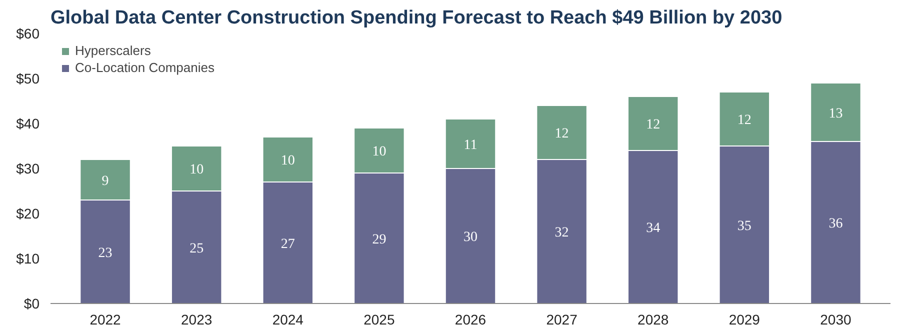 The image size is (900, 327). What do you see at coordinates (106, 319) in the screenshot?
I see `x-tick-label: 2022` at bounding box center [106, 319].